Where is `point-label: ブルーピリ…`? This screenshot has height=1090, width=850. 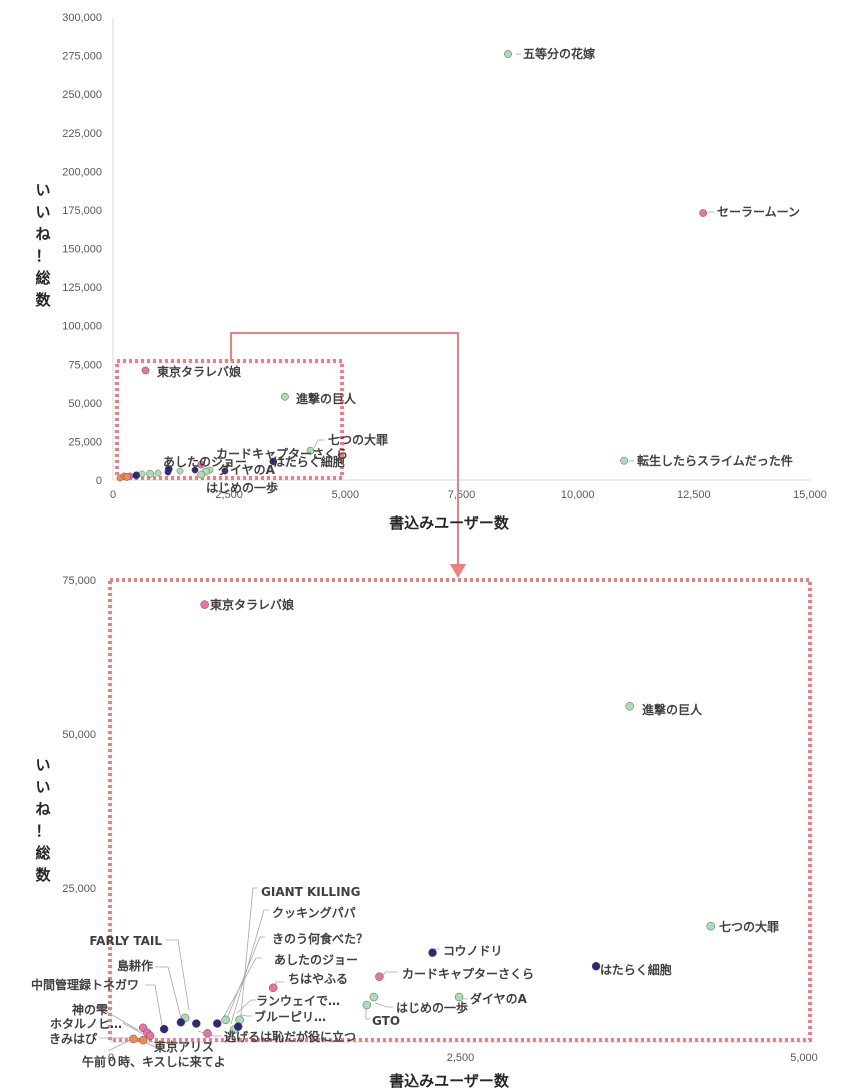 point-label: ブルーピリ… is located at coordinates (290, 1016).